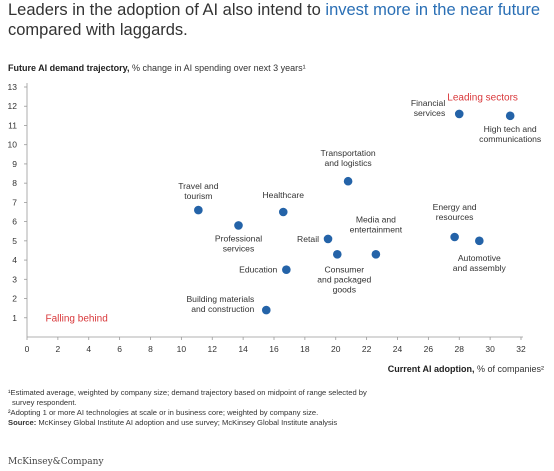 Image resolution: width=554 pixels, height=471 pixels. What do you see at coordinates (490, 349) in the screenshot?
I see `x-tick-label: 30` at bounding box center [490, 349].